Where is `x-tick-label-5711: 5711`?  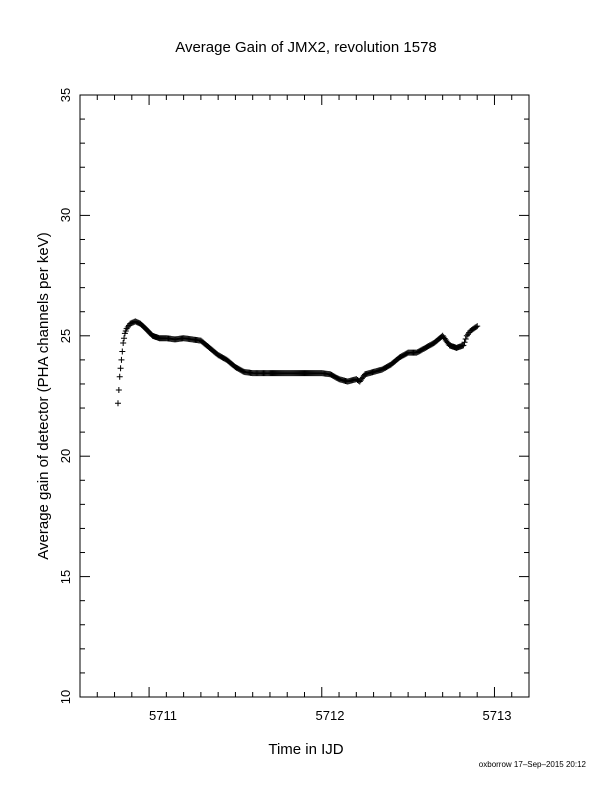 x-tick-label-5711: 5711 is located at coordinates (163, 715).